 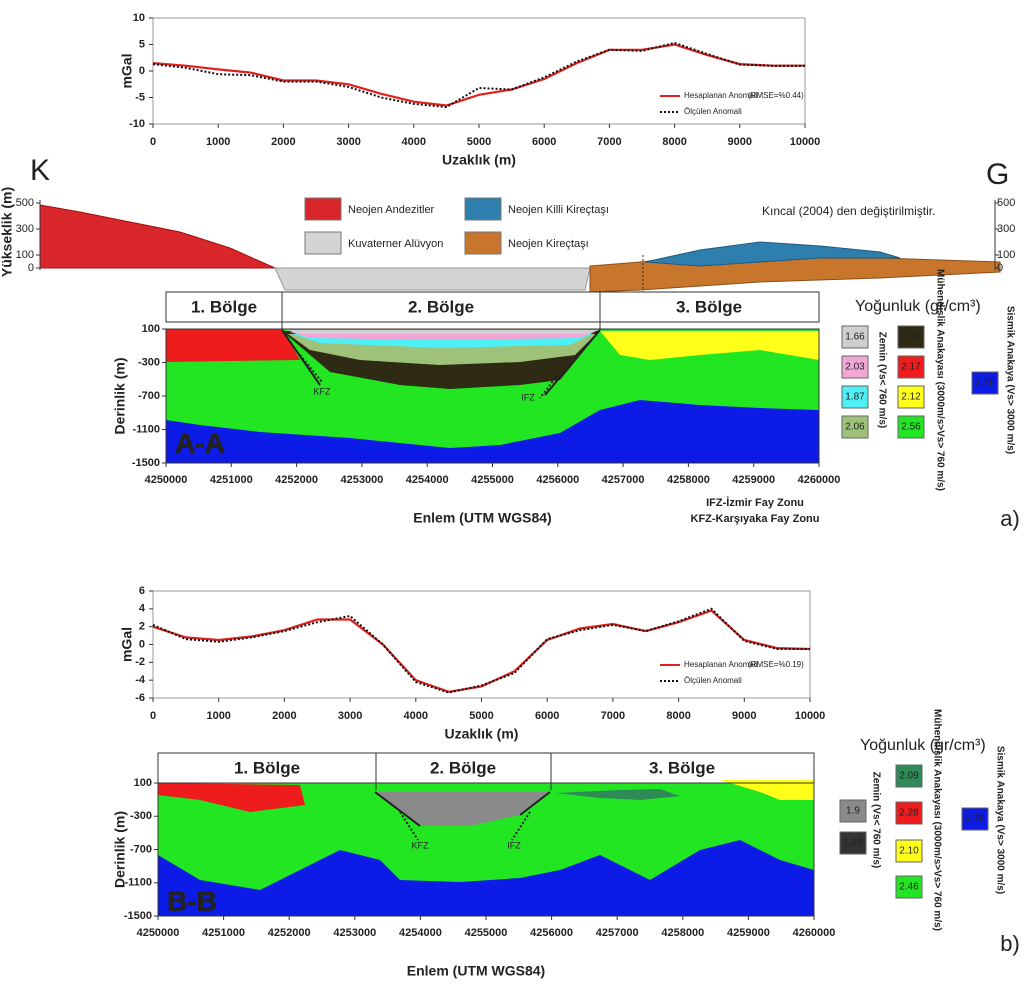 What do you see at coordinates (755, 502) in the screenshot?
I see `note: IFZ-İzmir Fay Zonu` at bounding box center [755, 502].